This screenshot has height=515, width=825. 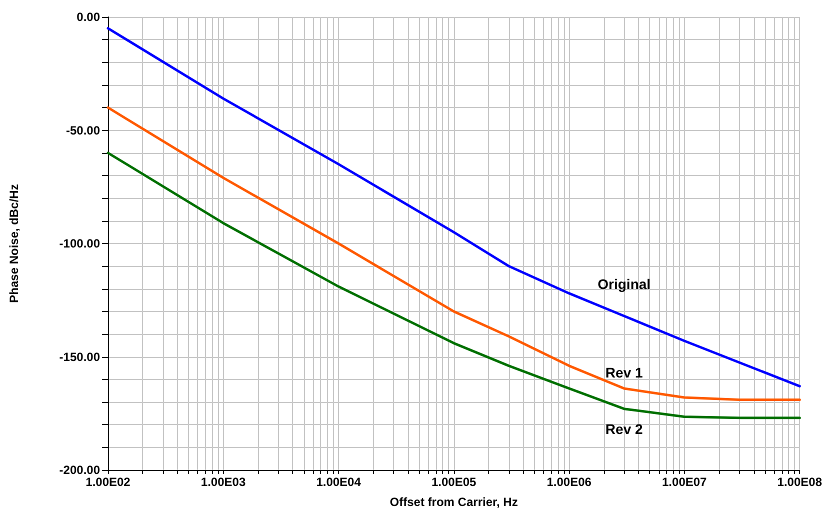 What do you see at coordinates (624, 284) in the screenshot?
I see `series-label: Original` at bounding box center [624, 284].